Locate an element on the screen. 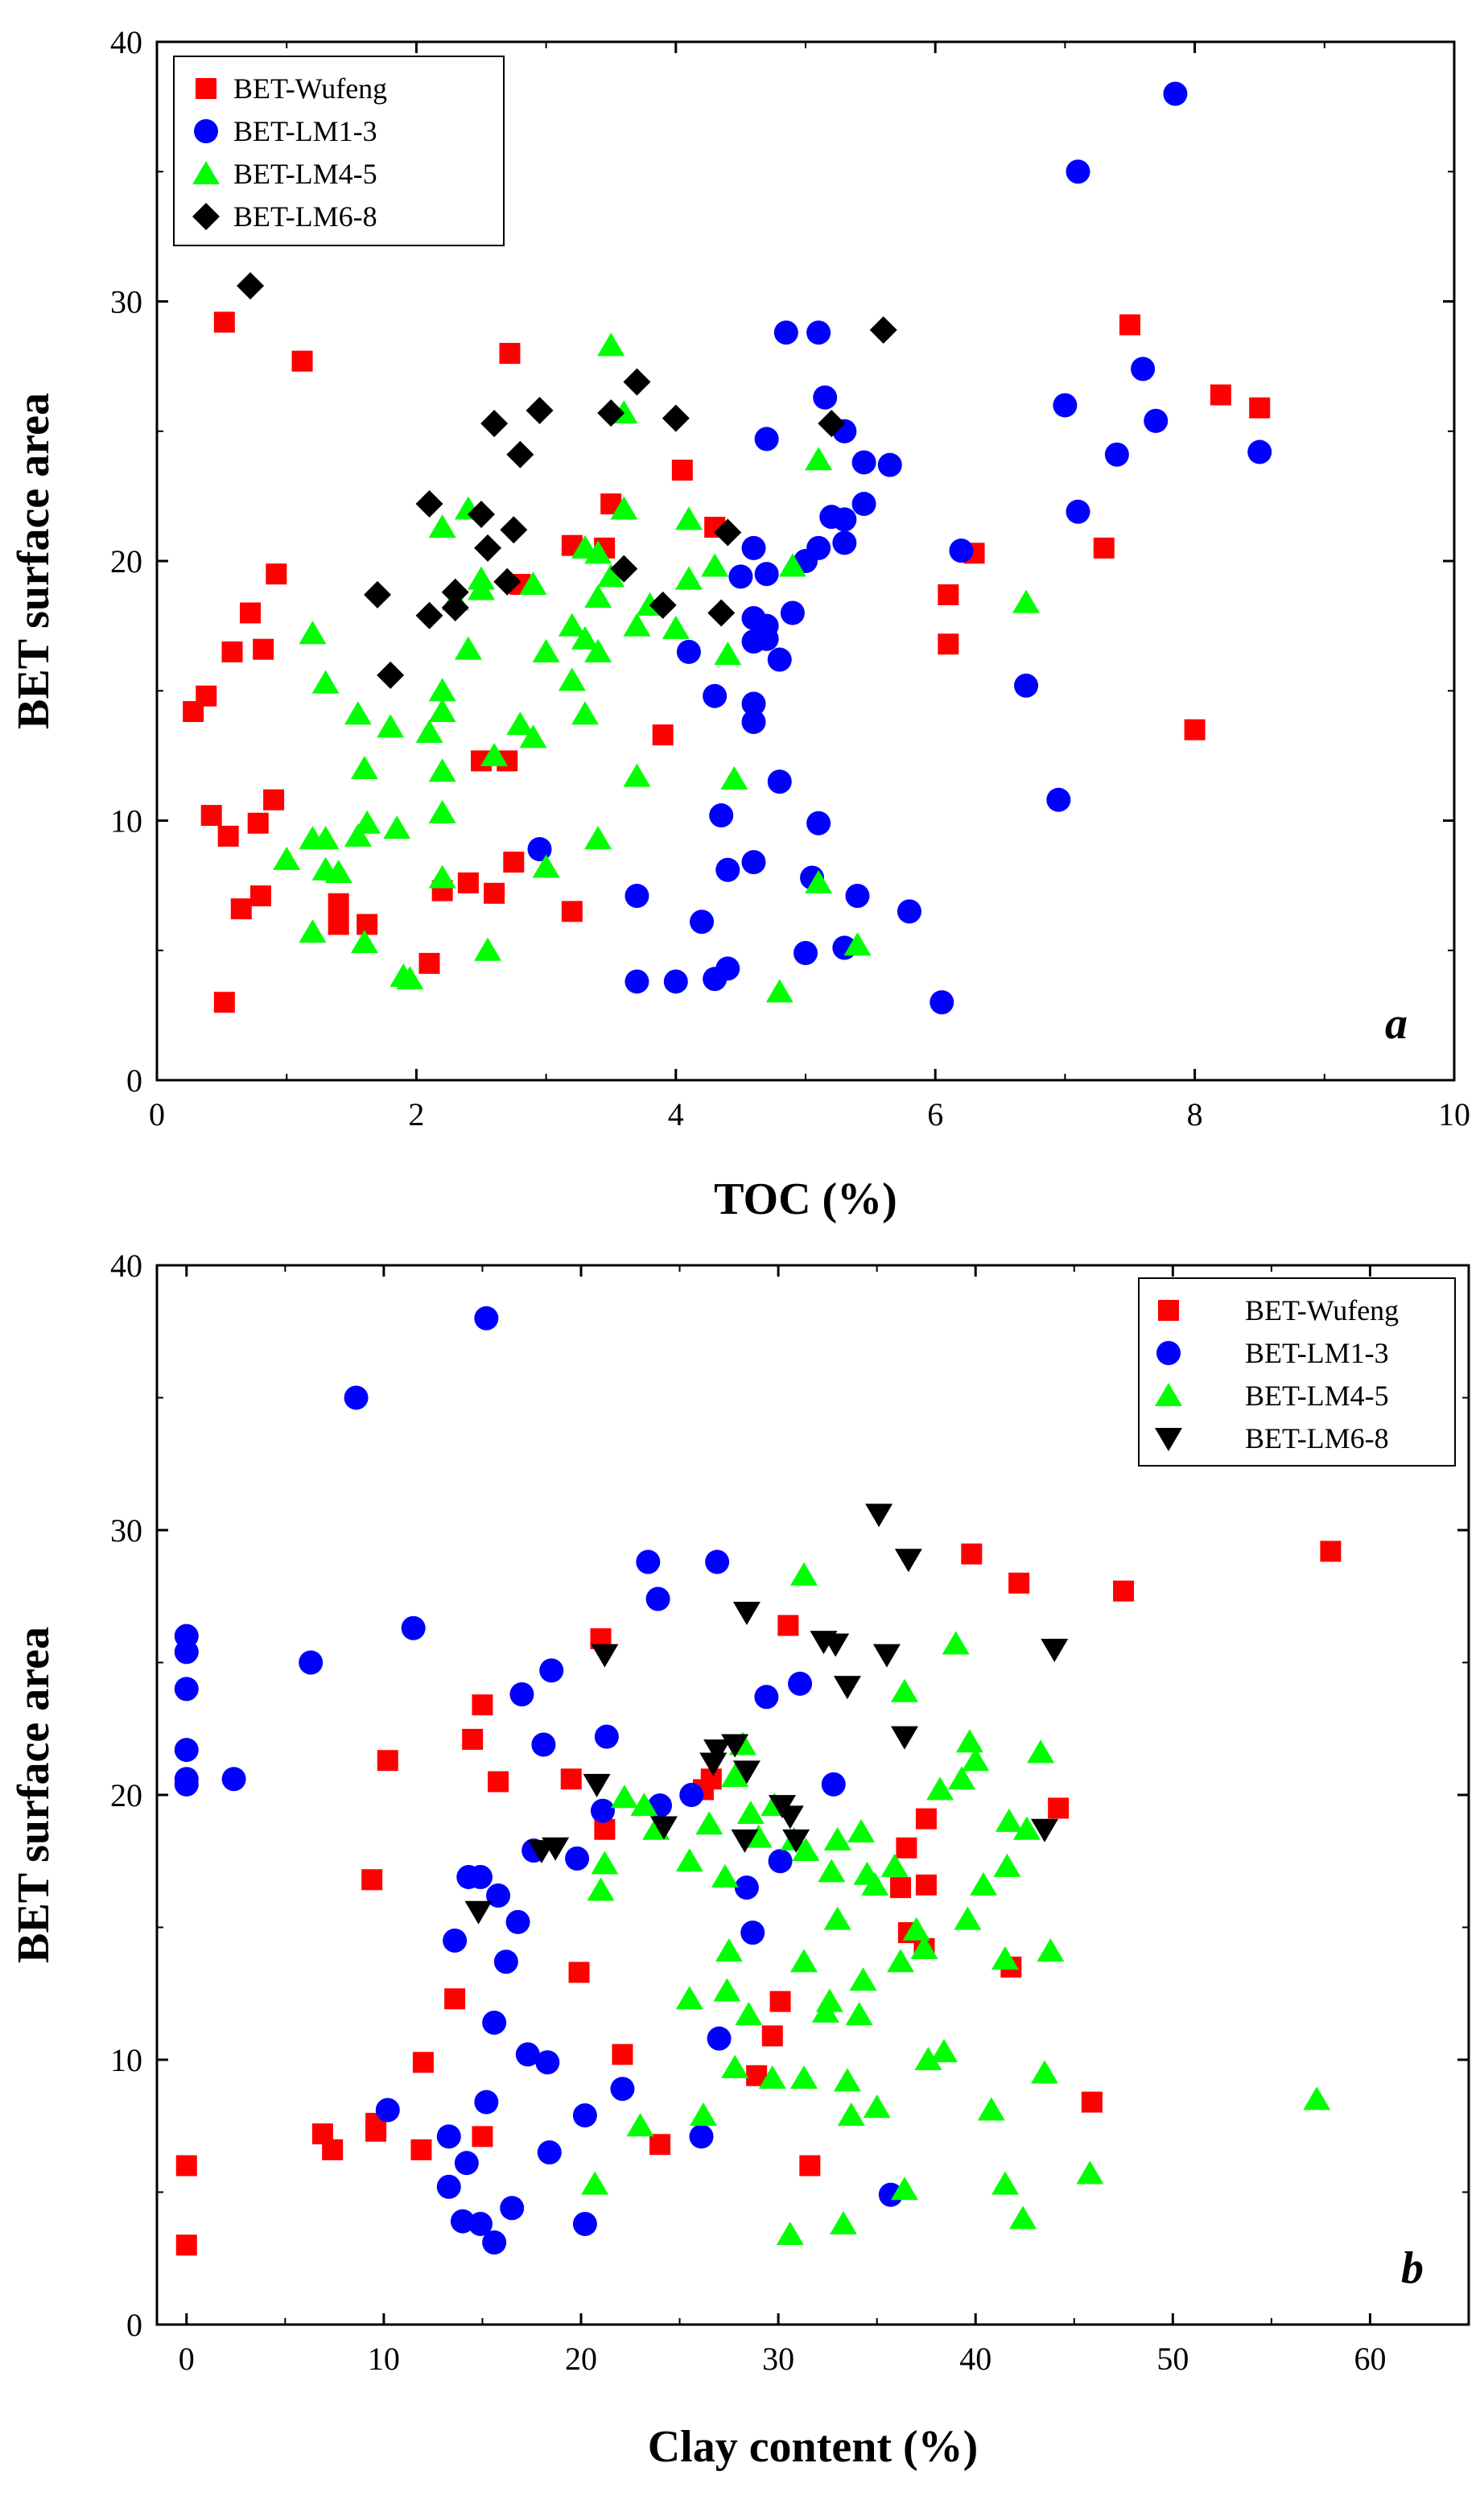  legend-marker is located at coordinates (206, 88).